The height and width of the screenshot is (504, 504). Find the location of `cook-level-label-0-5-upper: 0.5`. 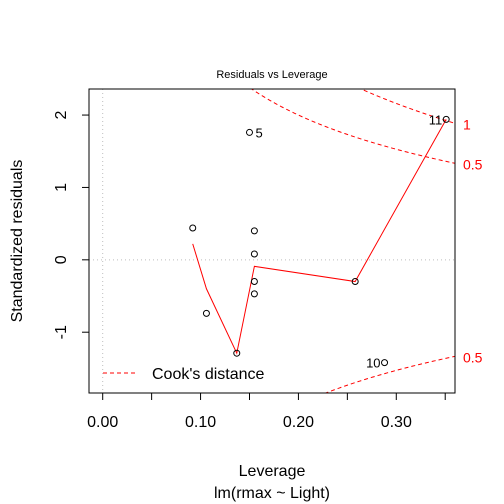

cook-level-label-0-5-upper: 0.5 is located at coordinates (473, 164).